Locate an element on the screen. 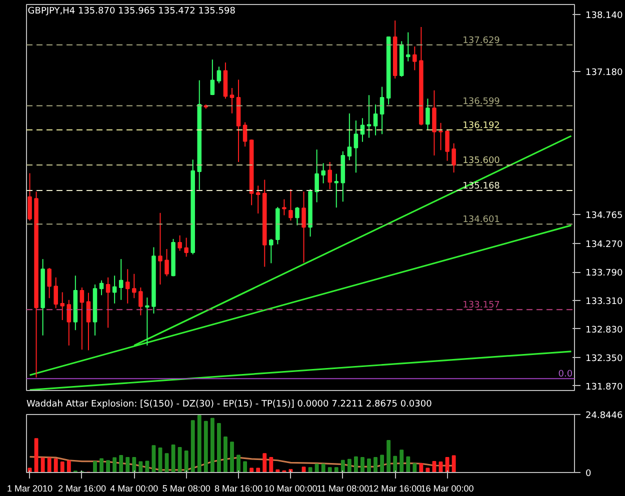 This screenshot has width=625, height=496. annotation: 0.0 is located at coordinates (565, 375).